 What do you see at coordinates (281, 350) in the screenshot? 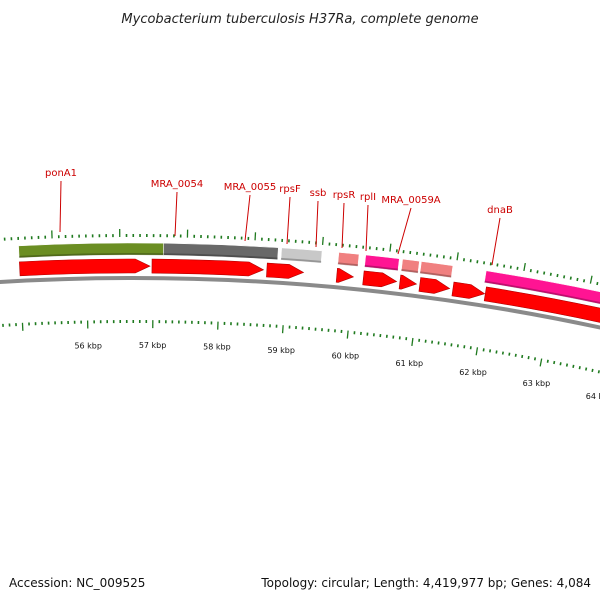
I see `scale-label: 59 kbp` at bounding box center [281, 350].